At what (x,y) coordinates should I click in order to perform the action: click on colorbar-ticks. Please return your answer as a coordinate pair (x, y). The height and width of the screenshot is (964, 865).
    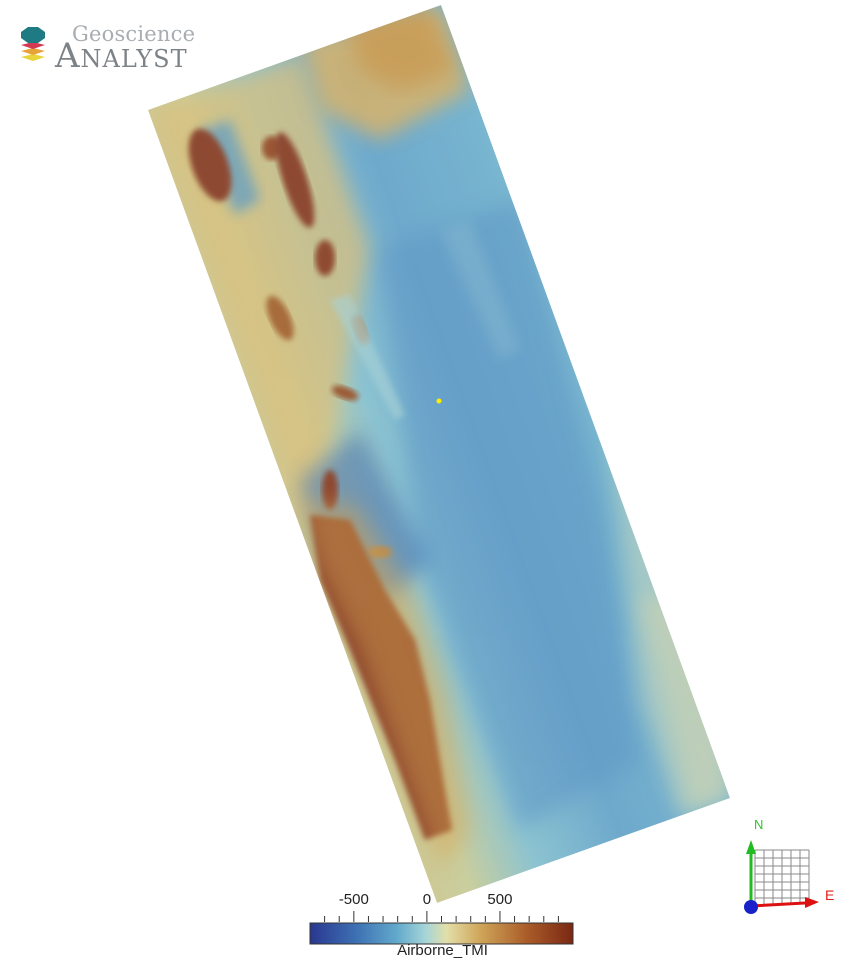
    Looking at the image, I should click on (441, 916).